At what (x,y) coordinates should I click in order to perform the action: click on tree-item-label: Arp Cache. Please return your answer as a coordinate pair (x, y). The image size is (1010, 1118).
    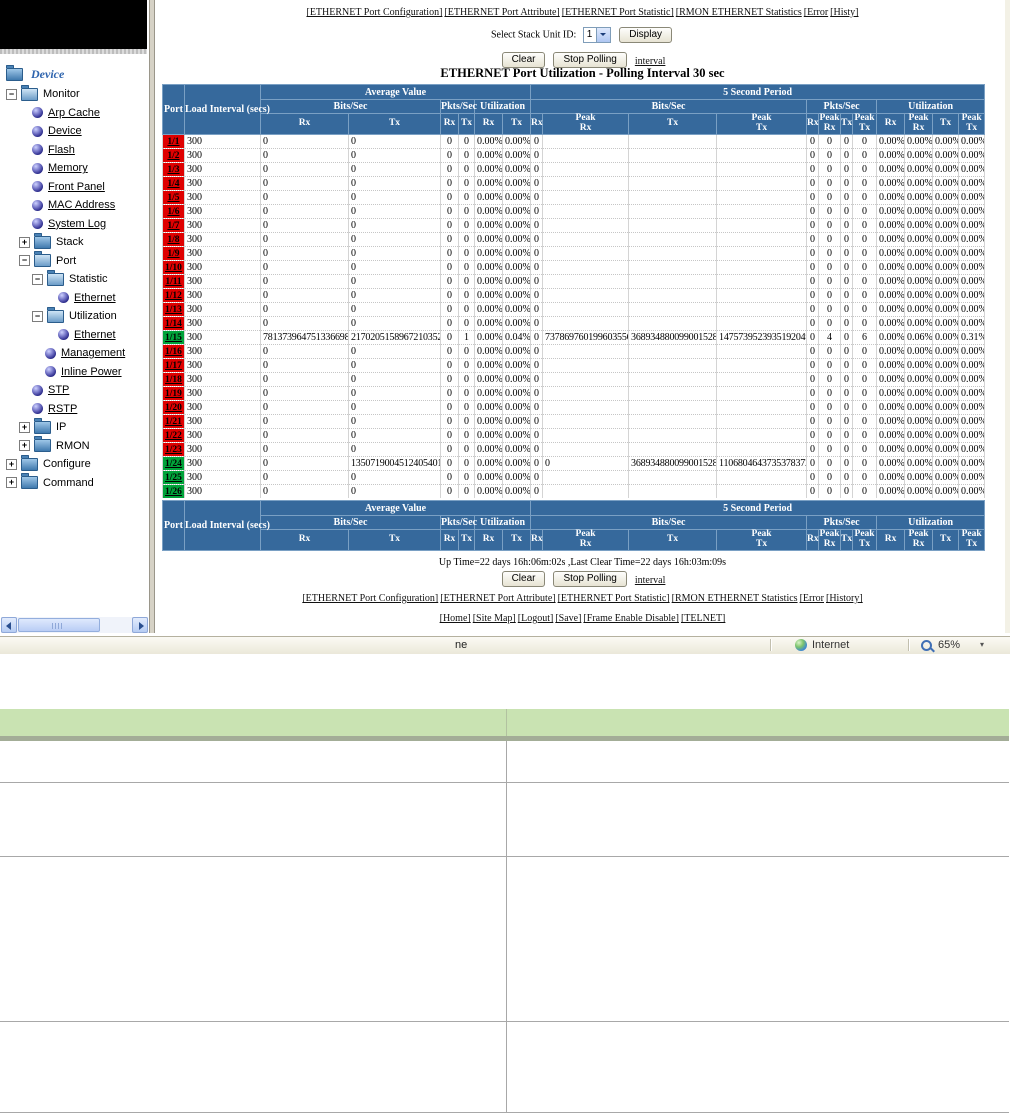
    Looking at the image, I should click on (74, 112).